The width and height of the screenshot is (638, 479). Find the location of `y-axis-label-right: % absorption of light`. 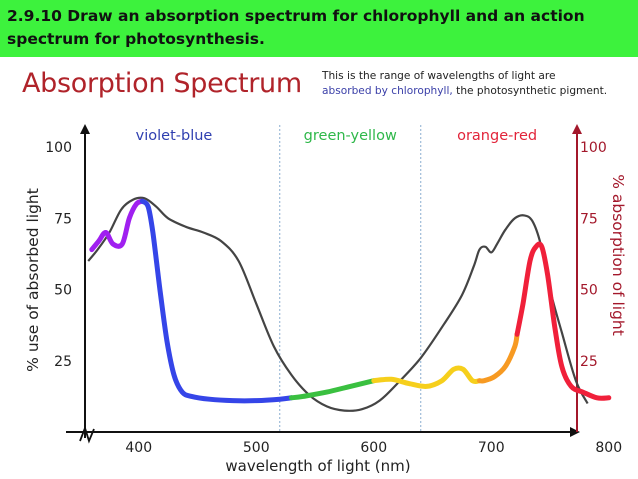

y-axis-label-right: % absorption of light is located at coordinates (618, 255).